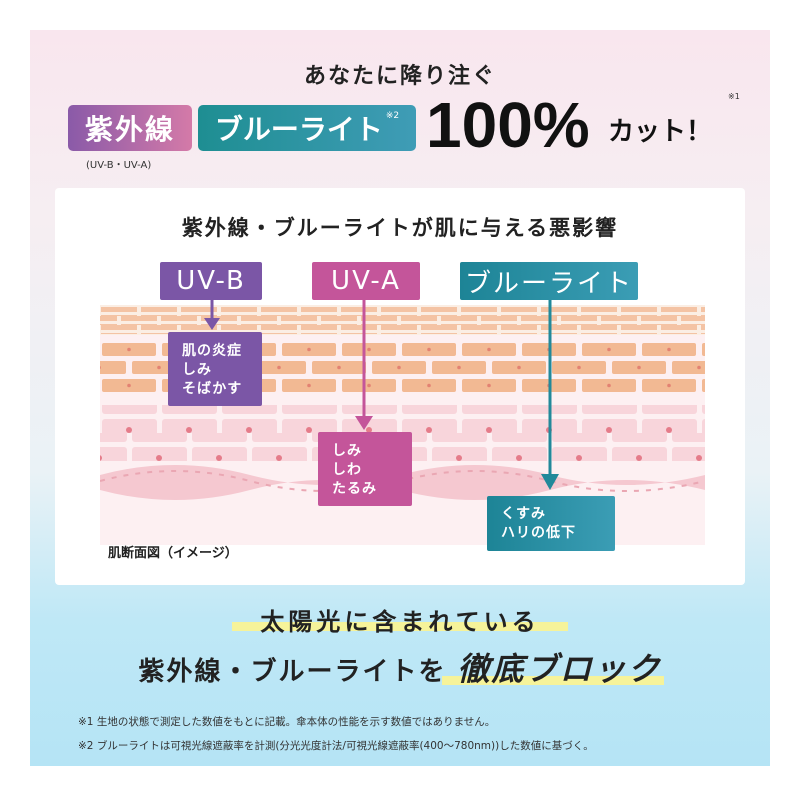  I want to click on penetration-arrows, so click(381, 395).